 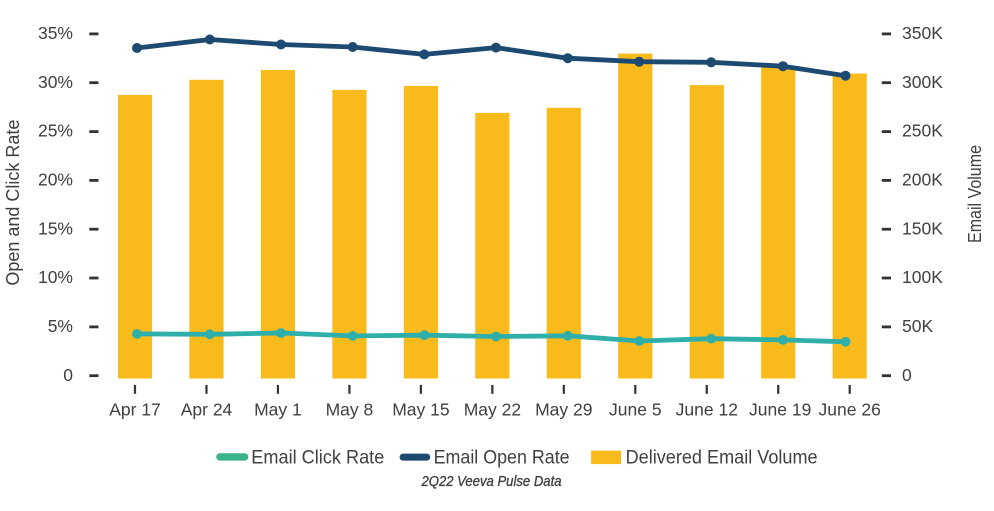 What do you see at coordinates (502, 458) in the screenshot?
I see `svg-text: Email Open Rate` at bounding box center [502, 458].